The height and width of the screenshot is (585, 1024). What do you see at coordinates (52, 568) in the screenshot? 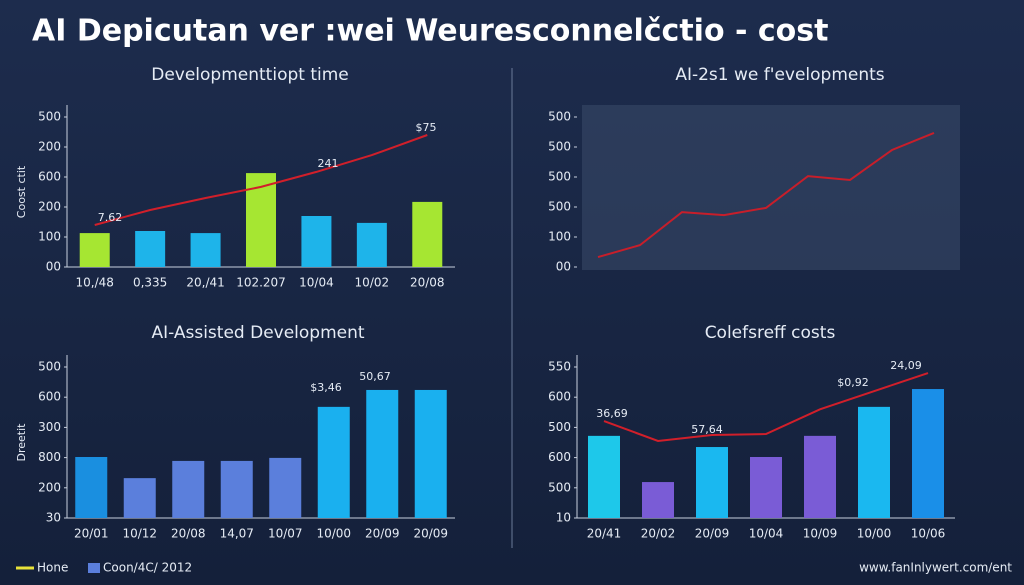
I see `legend-label: Hone` at bounding box center [52, 568].